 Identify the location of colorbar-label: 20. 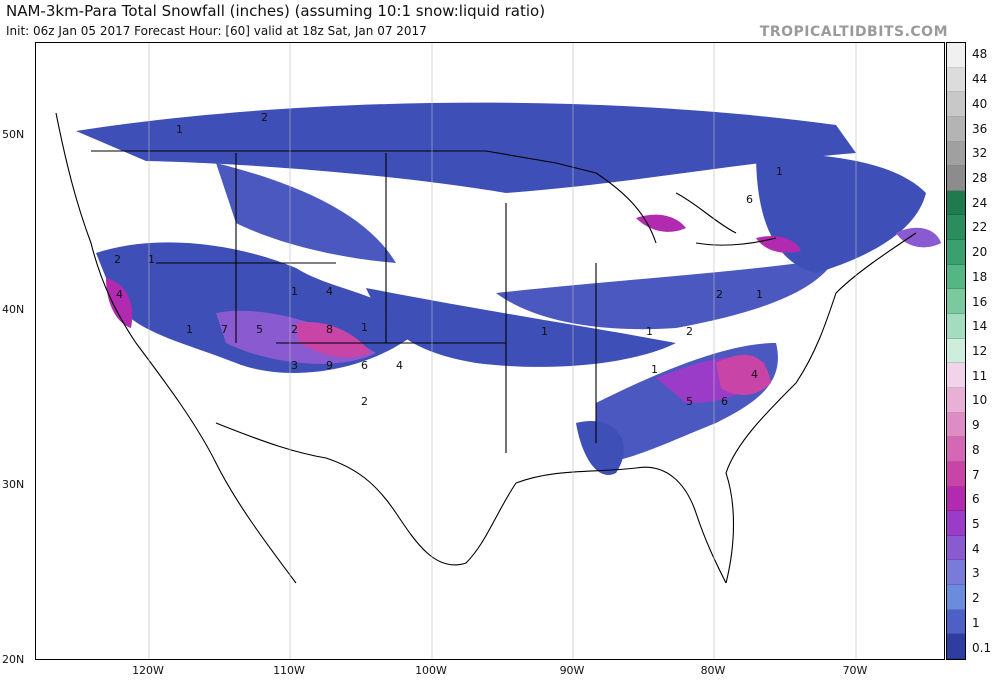
(980, 252).